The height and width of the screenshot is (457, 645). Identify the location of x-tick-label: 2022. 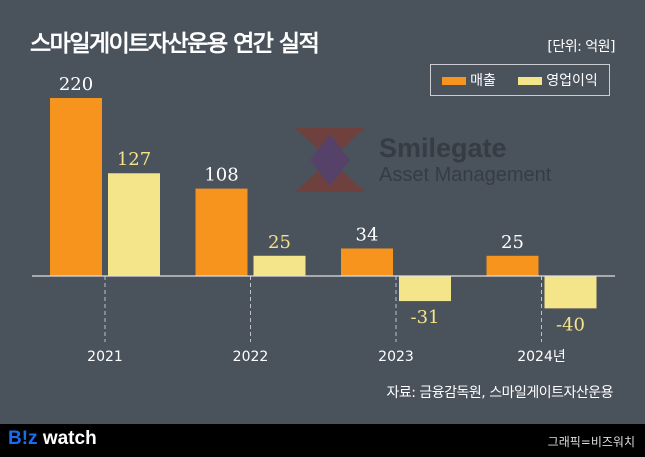
(251, 357).